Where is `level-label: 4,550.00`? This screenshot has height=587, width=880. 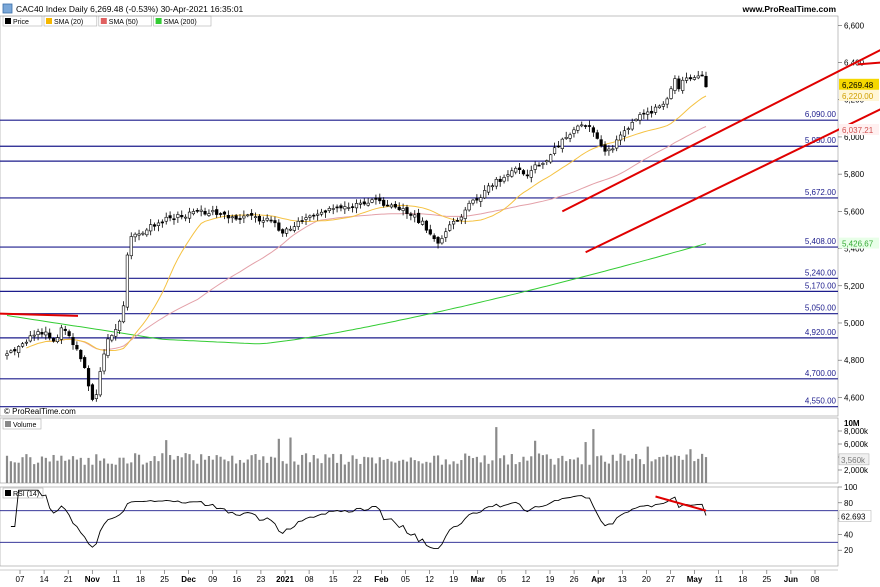
level-label: 4,550.00 is located at coordinates (821, 401).